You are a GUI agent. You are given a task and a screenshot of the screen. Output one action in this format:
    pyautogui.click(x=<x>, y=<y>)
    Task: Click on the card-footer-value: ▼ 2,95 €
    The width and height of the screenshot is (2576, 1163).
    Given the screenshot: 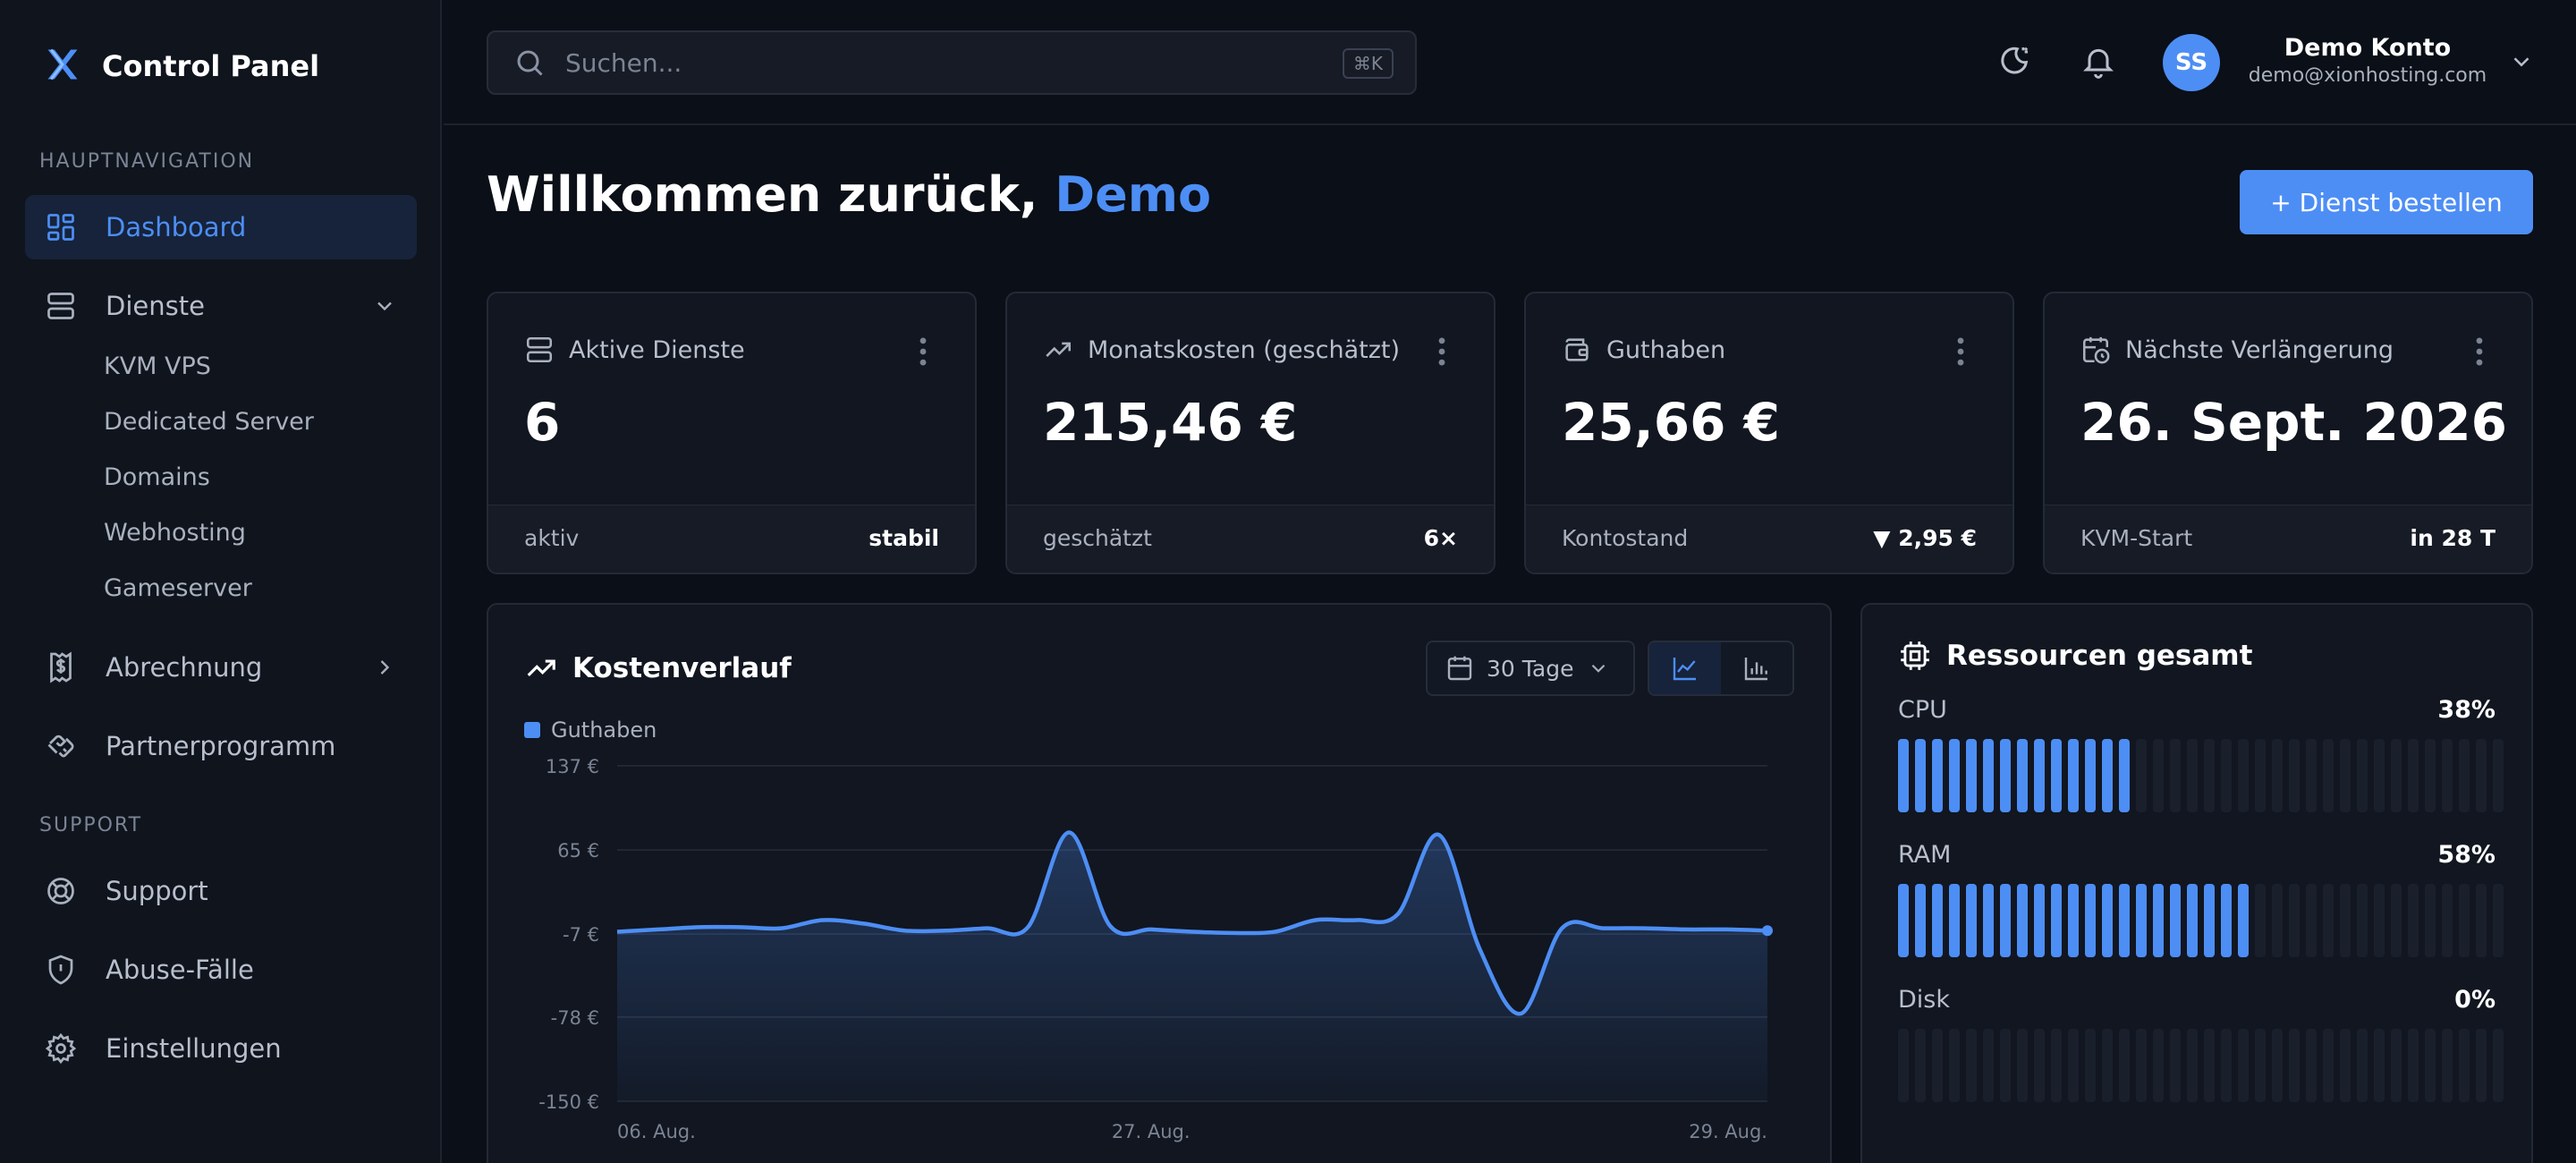 What is the action you would take?
    pyautogui.click(x=1925, y=538)
    